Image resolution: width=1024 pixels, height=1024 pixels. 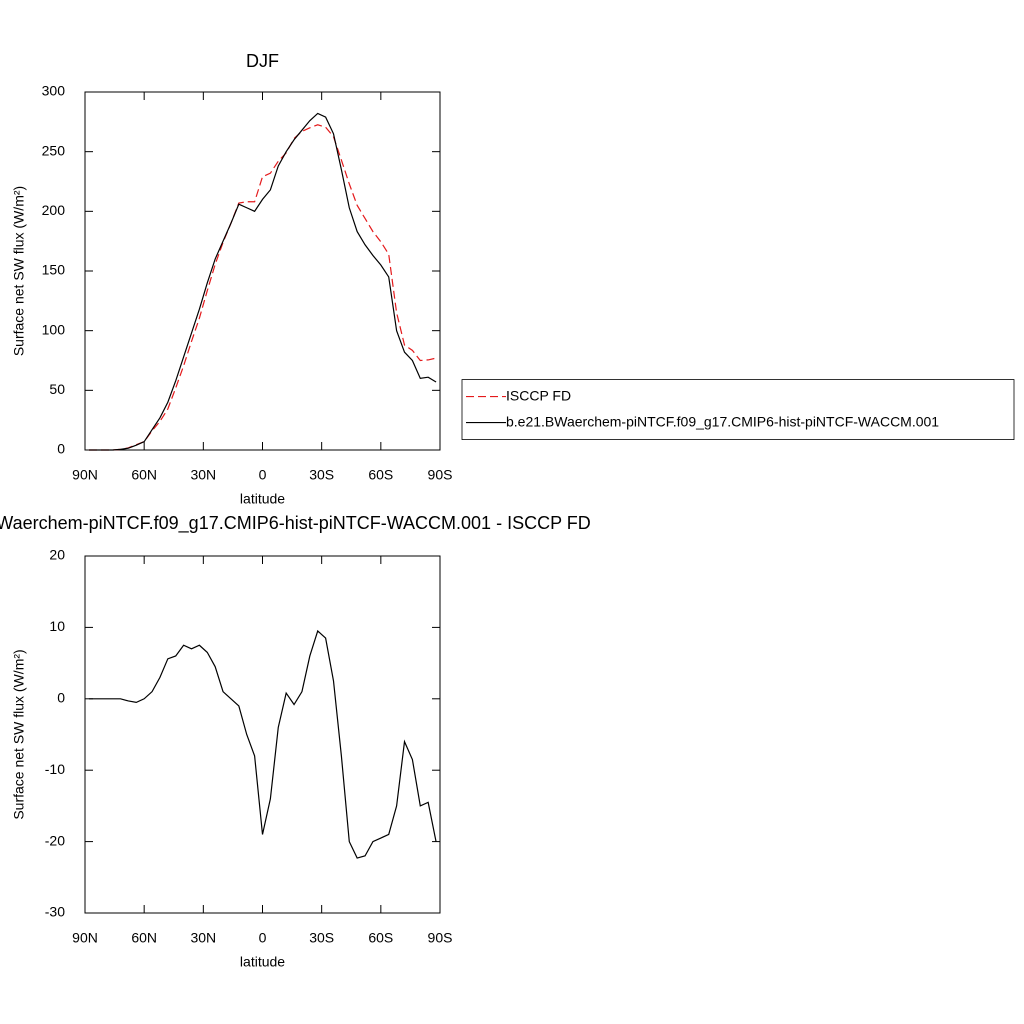 What do you see at coordinates (55, 912) in the screenshot?
I see `y-tick-label: -30` at bounding box center [55, 912].